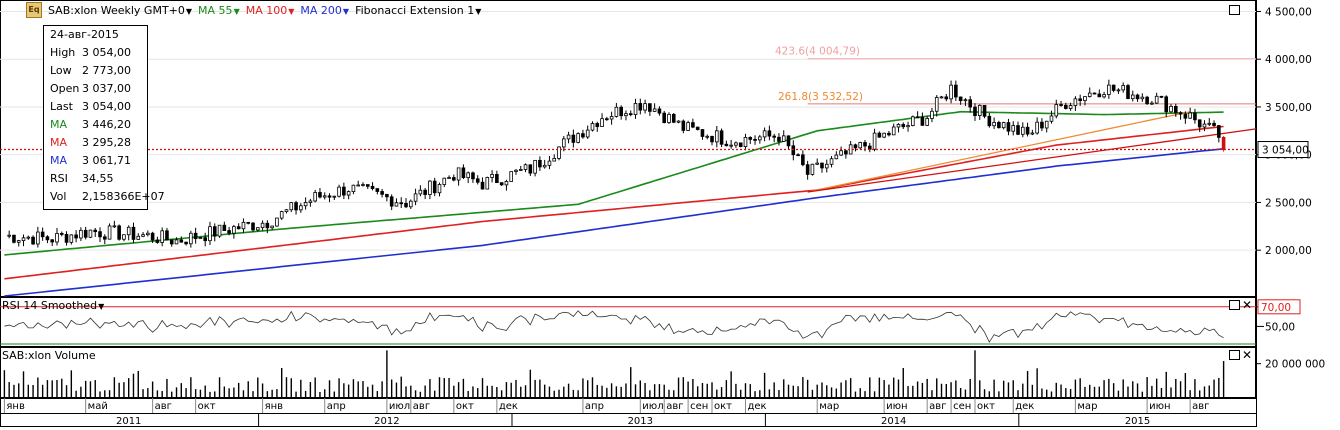 Image resolution: width=1340 pixels, height=430 pixels. Describe the element at coordinates (594, 406) in the screenshot. I see `month-label: апр` at that location.